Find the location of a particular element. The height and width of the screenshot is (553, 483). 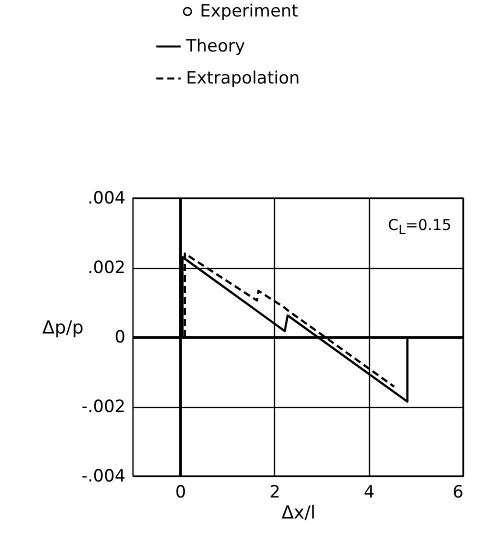

y-tick-label: .004 is located at coordinates (107, 198).